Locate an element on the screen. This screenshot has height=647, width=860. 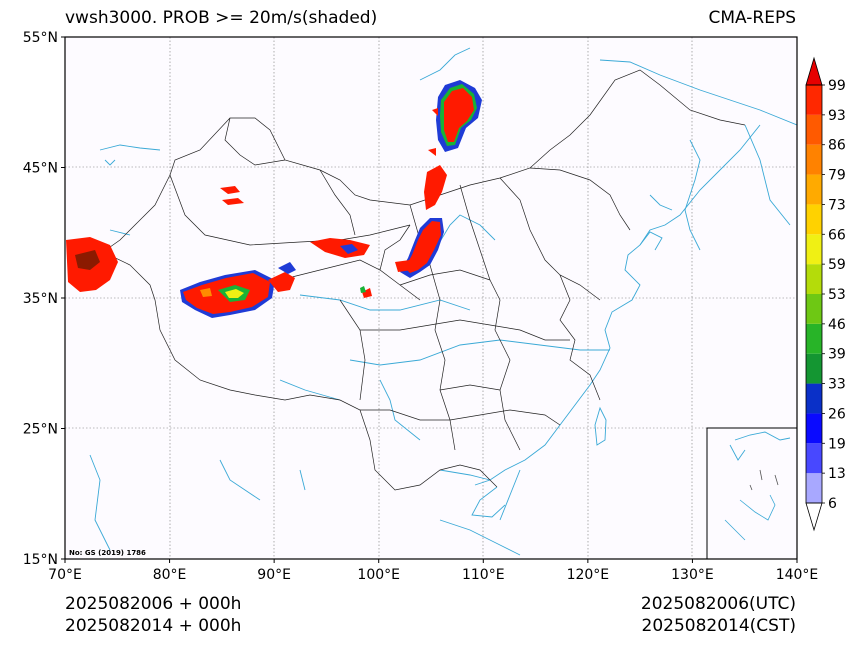
colorbar-label: 86 is located at coordinates (837, 146).